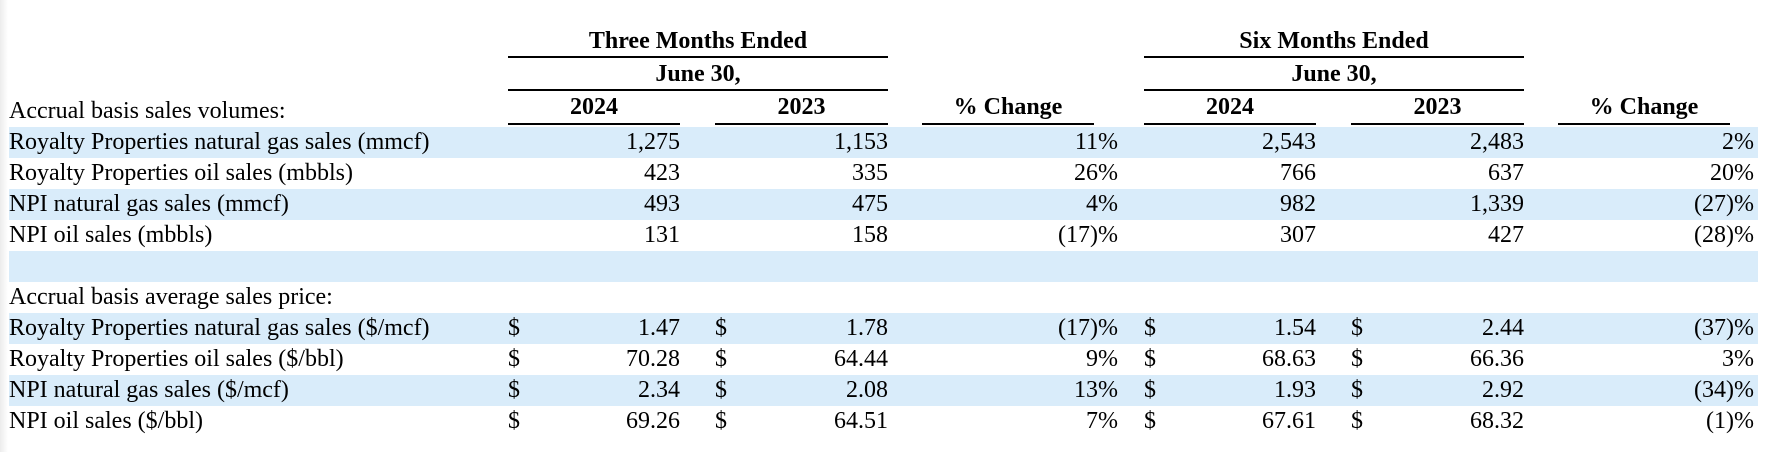 This screenshot has height=452, width=1770. Describe the element at coordinates (1738, 142) in the screenshot. I see `cell-six-months-pct-change: 2%` at that location.